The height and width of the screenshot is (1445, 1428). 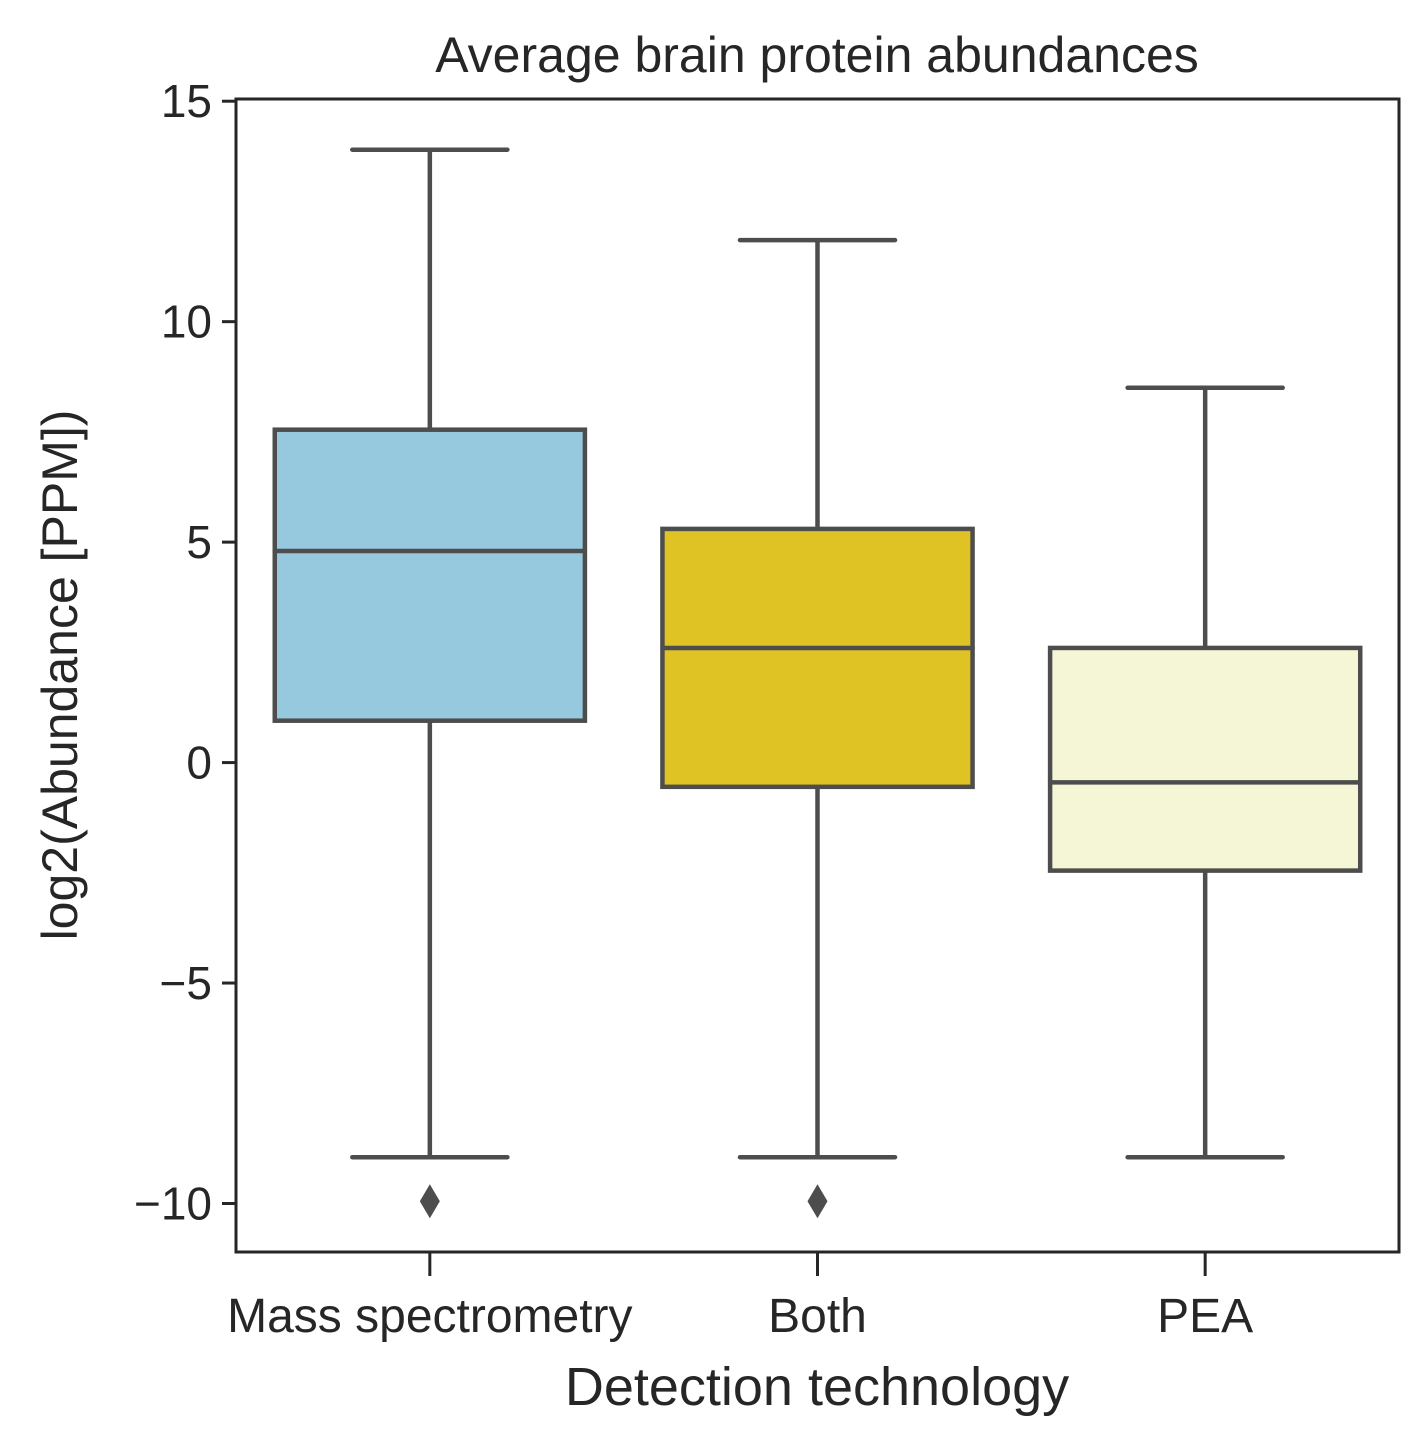 I want to click on x-tick-label: Mass spectrometry, so click(x=429, y=1316).